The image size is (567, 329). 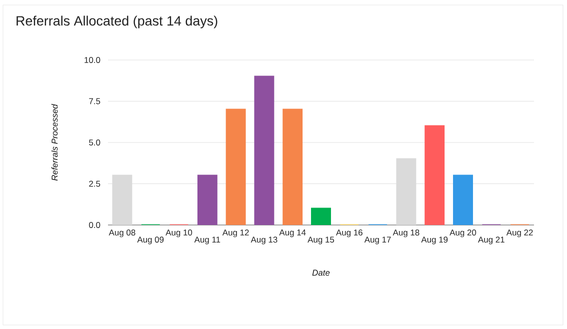 What do you see at coordinates (292, 234) in the screenshot?
I see `x-tick-label: Aug 14` at bounding box center [292, 234].